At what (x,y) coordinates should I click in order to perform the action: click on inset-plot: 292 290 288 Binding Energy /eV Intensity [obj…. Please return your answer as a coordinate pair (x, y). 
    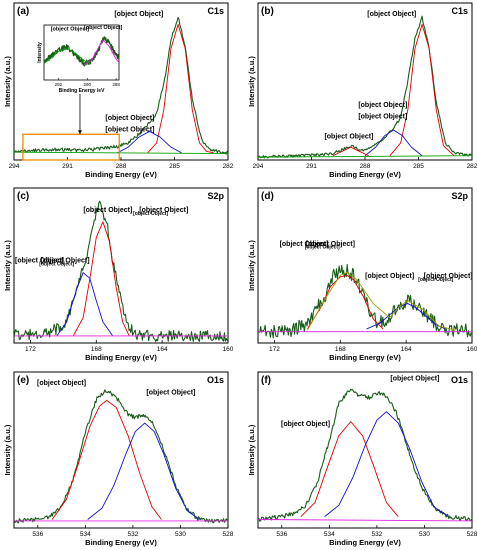
    Looking at the image, I should click on (80, 59).